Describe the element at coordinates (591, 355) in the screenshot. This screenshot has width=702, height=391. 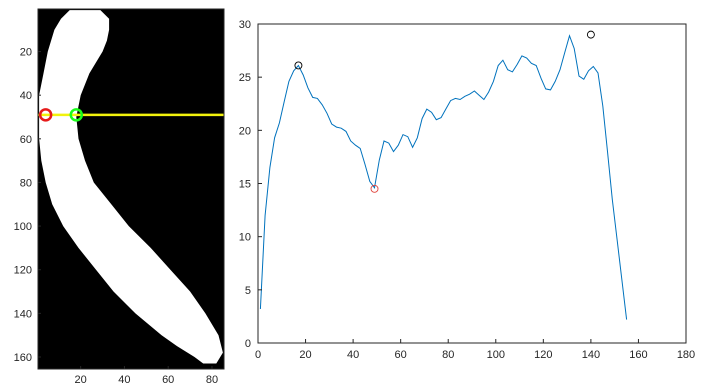
I see `chart-x-tick-label: 140` at that location.